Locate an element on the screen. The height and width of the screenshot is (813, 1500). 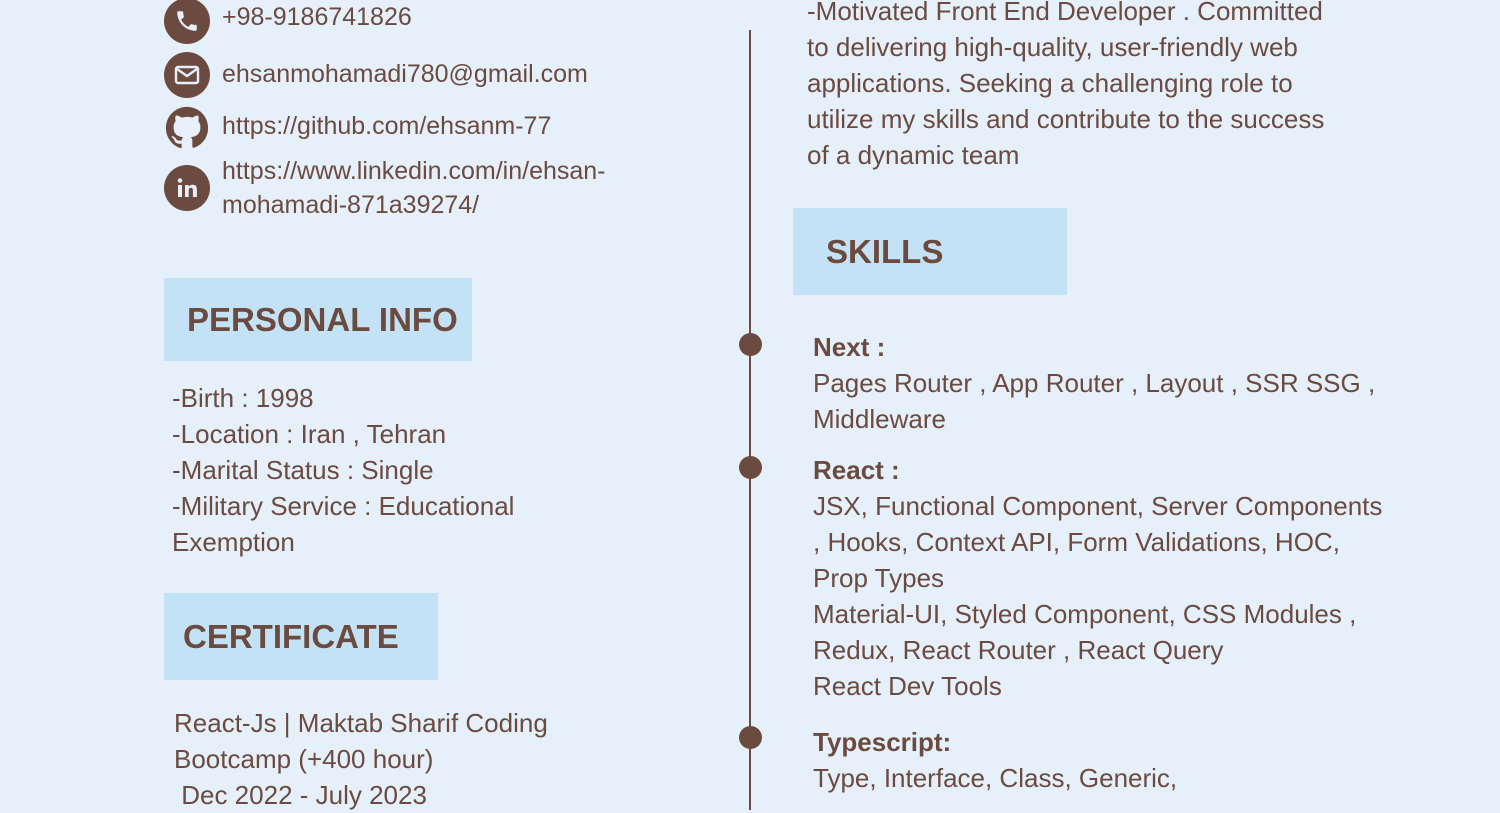
skill-react-line-5: Redux, React Router , React Query is located at coordinates (1018, 650).